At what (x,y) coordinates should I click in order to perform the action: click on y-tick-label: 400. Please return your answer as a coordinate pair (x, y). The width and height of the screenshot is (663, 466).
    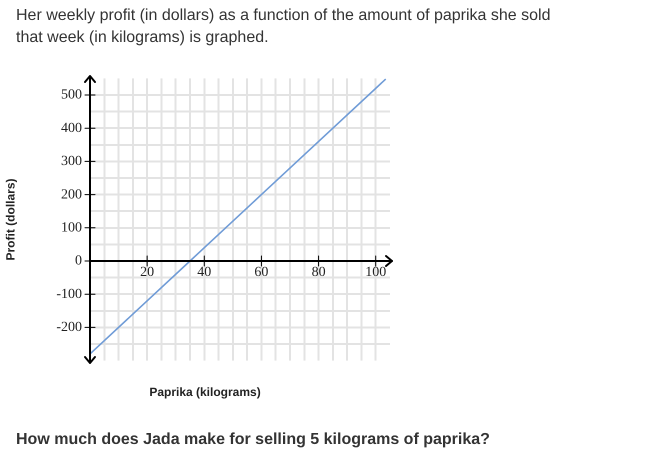
    Looking at the image, I should click on (71, 128).